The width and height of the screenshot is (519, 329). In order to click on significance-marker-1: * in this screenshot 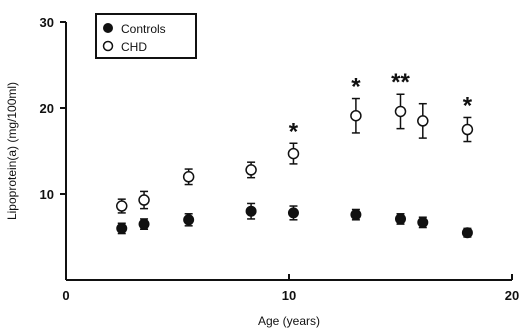, I will do `click(356, 87)`.